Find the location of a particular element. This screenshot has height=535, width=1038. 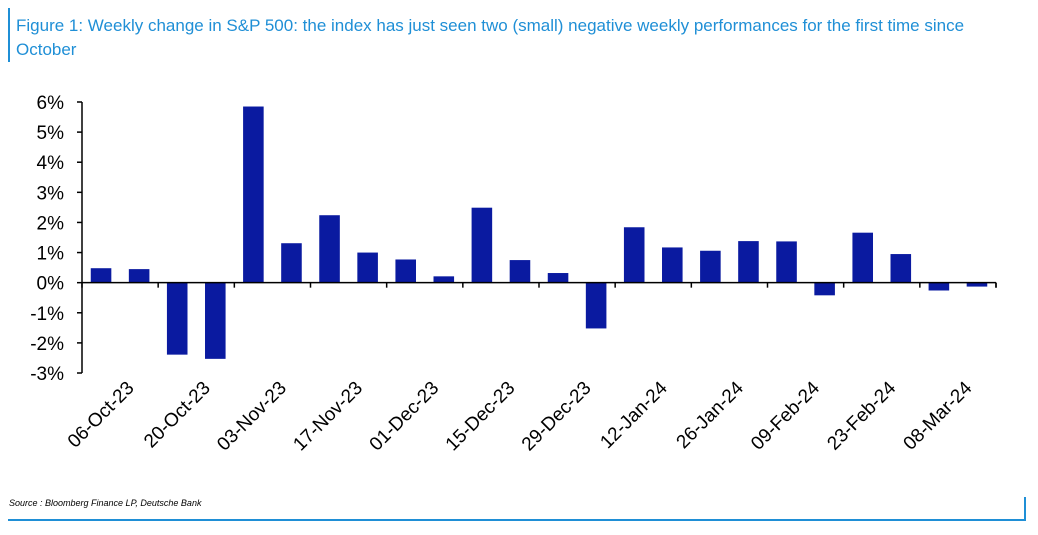

x-tick-label: 20-Oct-23 is located at coordinates (177, 415).